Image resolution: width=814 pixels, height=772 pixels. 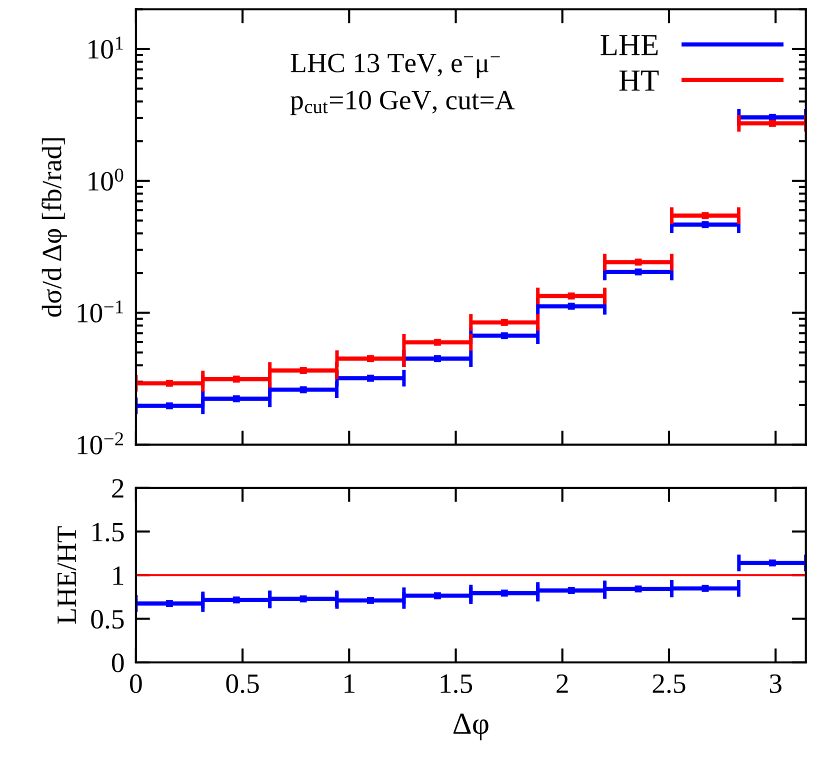 I want to click on y-tick-label: 10$^{−1}$, so click(x=100, y=311).